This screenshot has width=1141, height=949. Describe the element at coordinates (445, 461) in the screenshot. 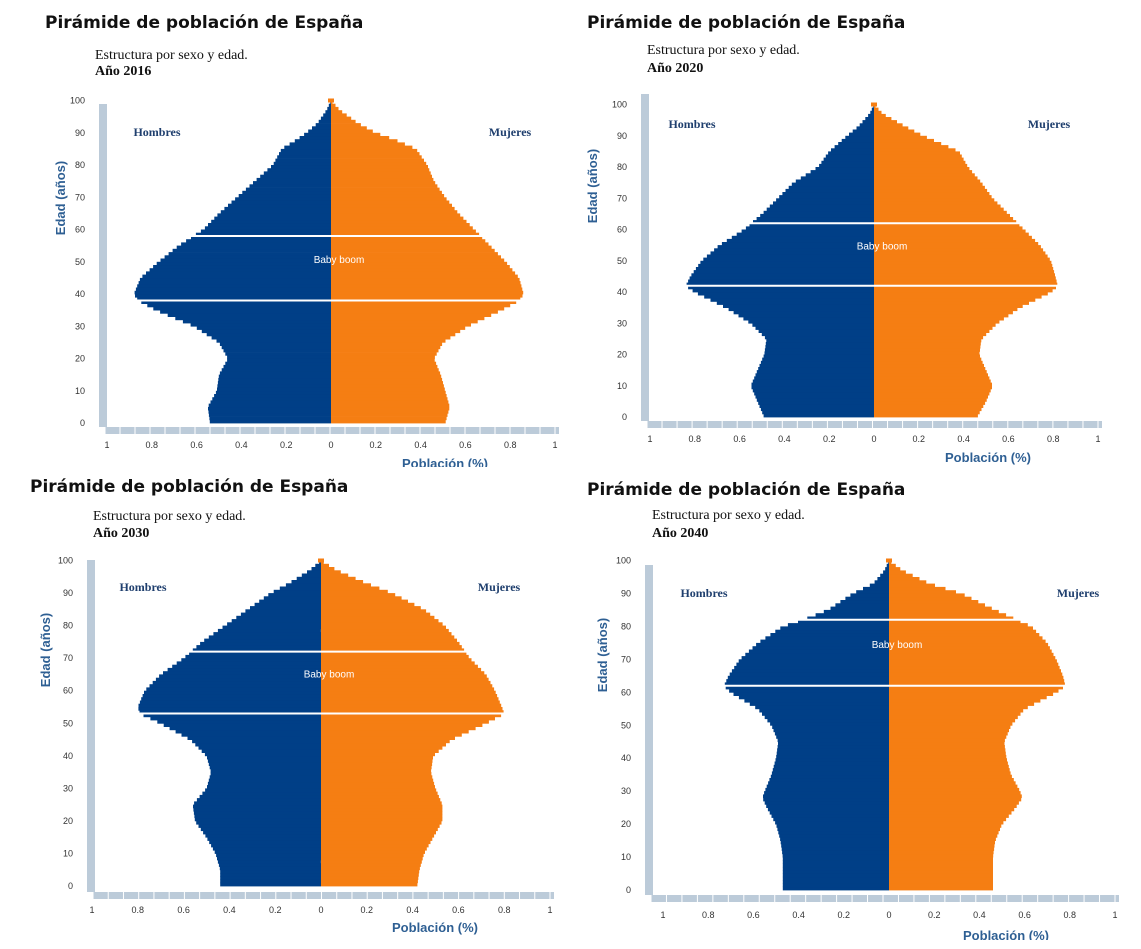

I see `x-axis-title: Población (%)` at that location.